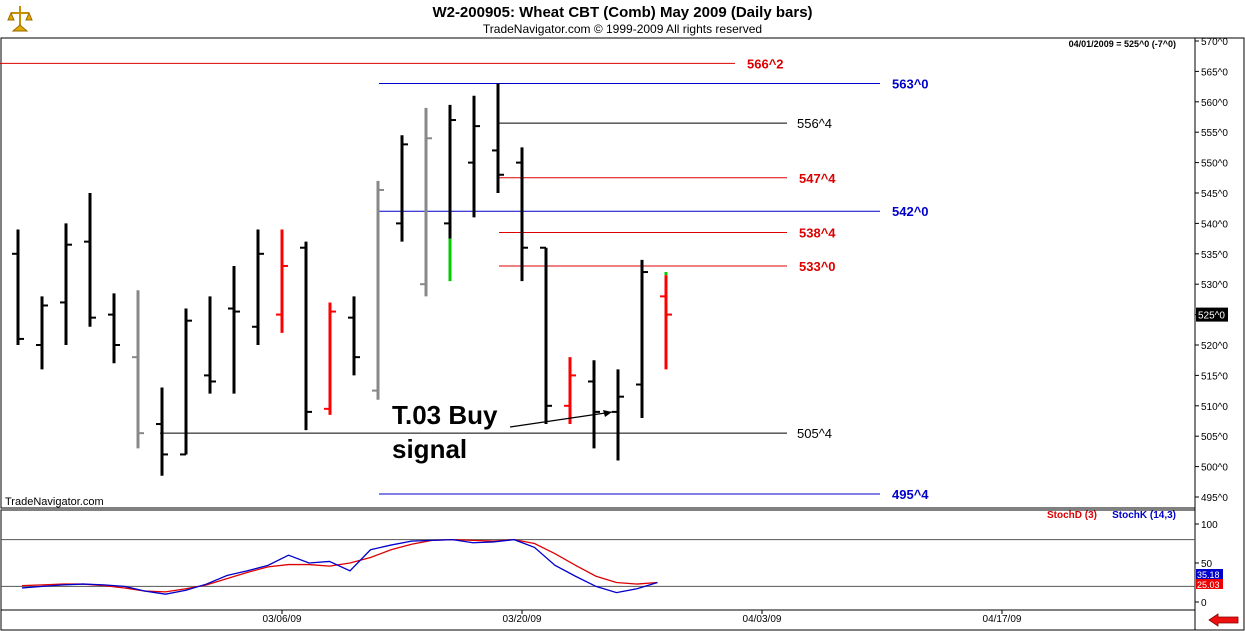  What do you see at coordinates (1214, 498) in the screenshot?
I see `price-tick-label-0: 495^0` at bounding box center [1214, 498].